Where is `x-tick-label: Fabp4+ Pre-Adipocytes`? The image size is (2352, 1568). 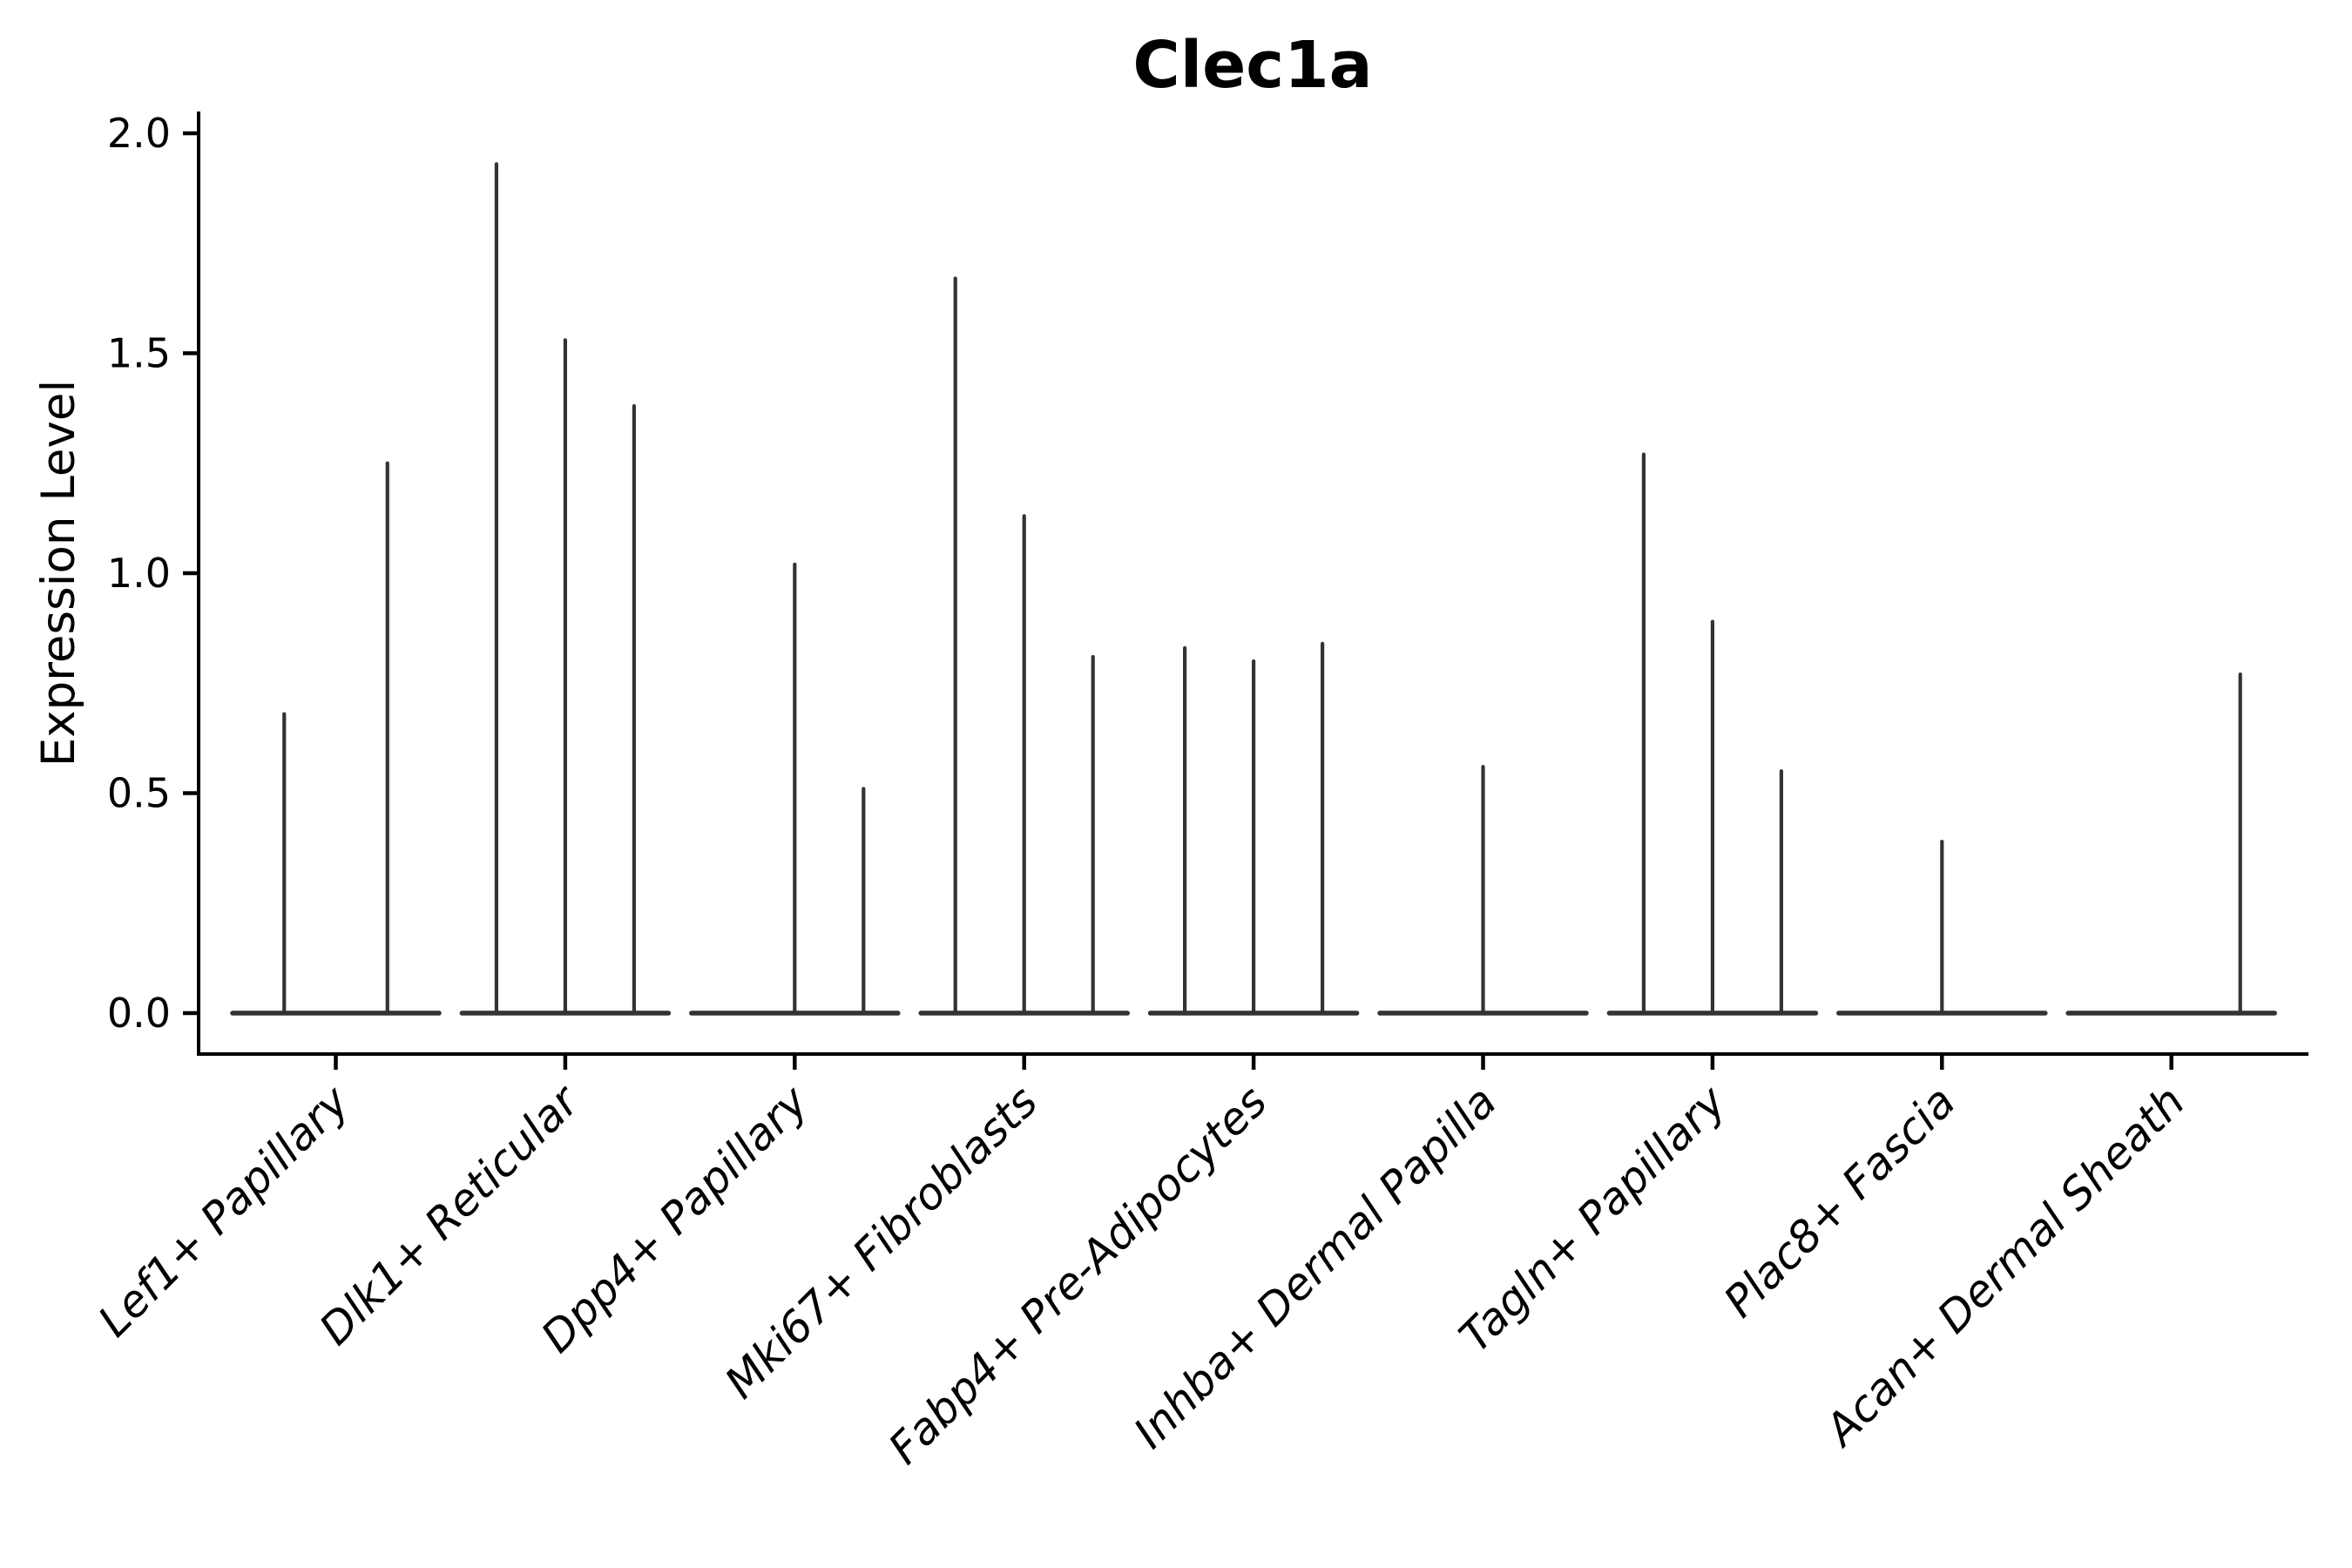
x-tick-label: Fabp4+ Pre-Adipocytes is located at coordinates (1078, 1275).